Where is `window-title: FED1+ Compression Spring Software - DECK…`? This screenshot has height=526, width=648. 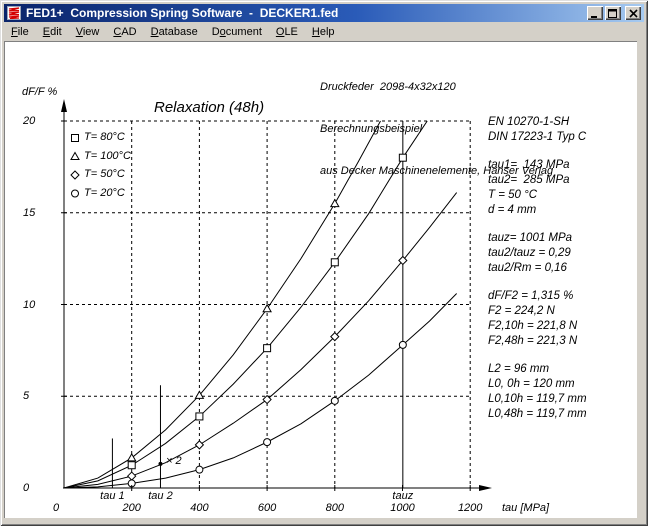
window-title: FED1+ Compression Spring Software - DECK… is located at coordinates (182, 13).